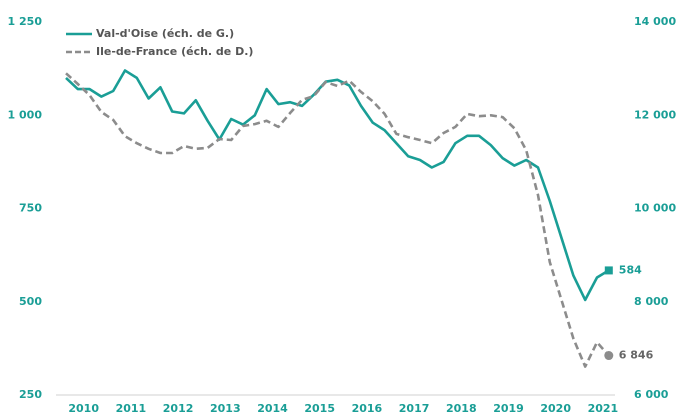  Describe the element at coordinates (655, 114) in the screenshot. I see `y2-tick-label: 12 000` at that location.